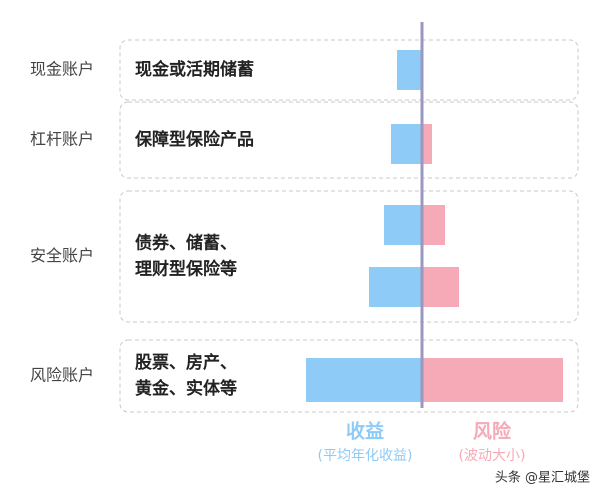 The image size is (600, 495). Describe the element at coordinates (365, 456) in the screenshot. I see `legend-subtitle: (平均年化收益)` at that location.